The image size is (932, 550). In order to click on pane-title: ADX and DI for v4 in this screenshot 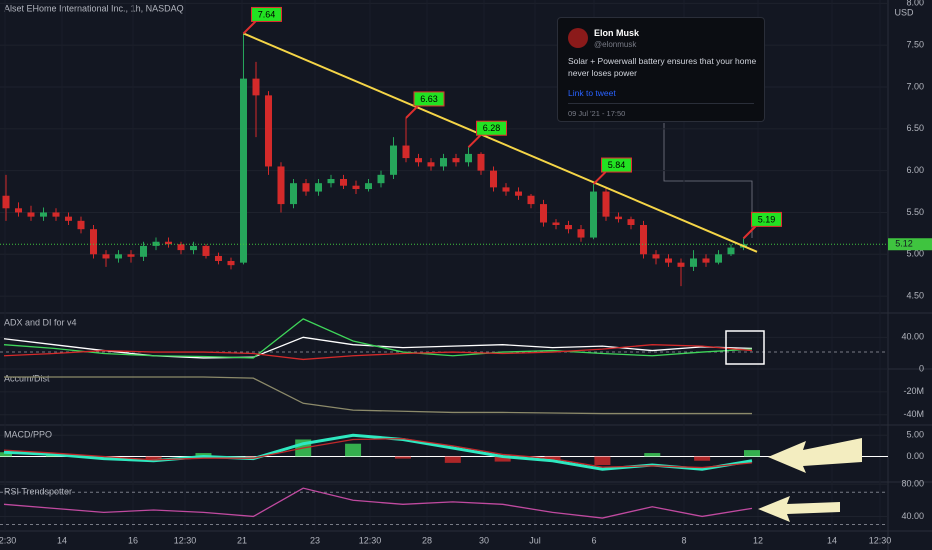, I will do `click(40, 322)`.